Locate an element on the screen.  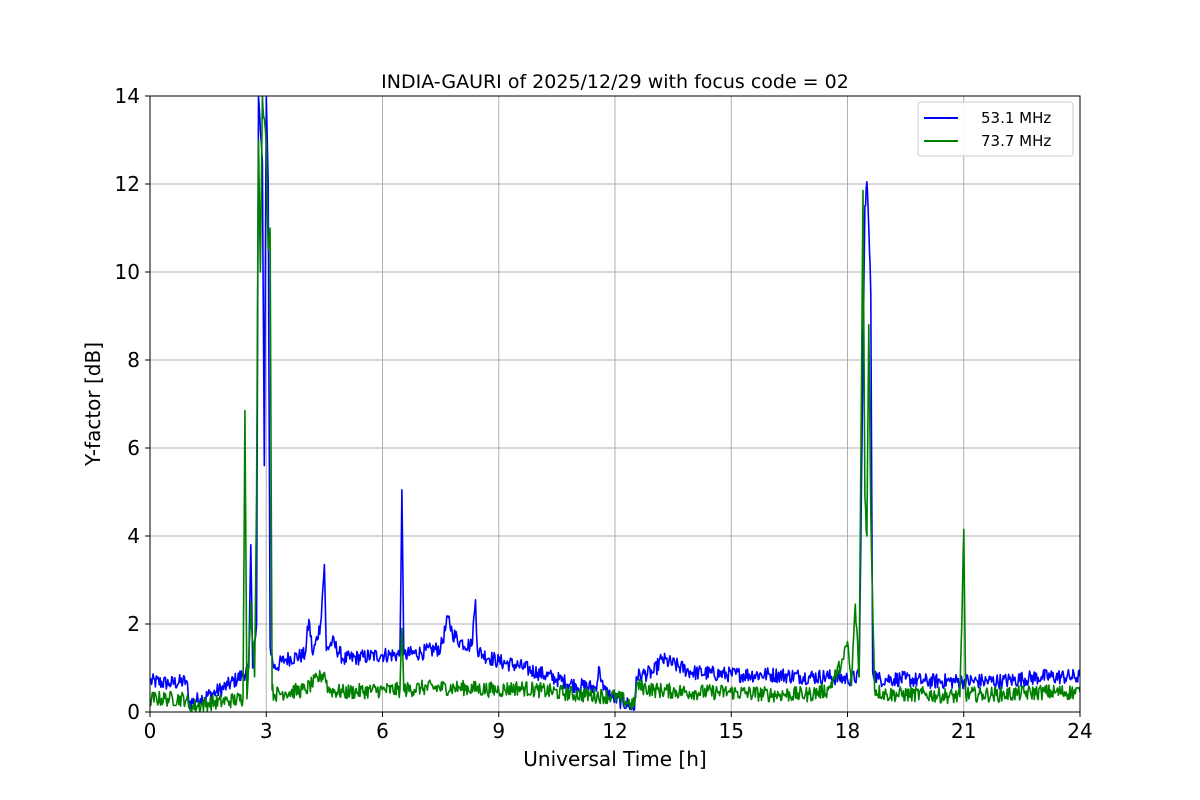
legend-label-53mhz: 53.1 MHz is located at coordinates (1016, 118).